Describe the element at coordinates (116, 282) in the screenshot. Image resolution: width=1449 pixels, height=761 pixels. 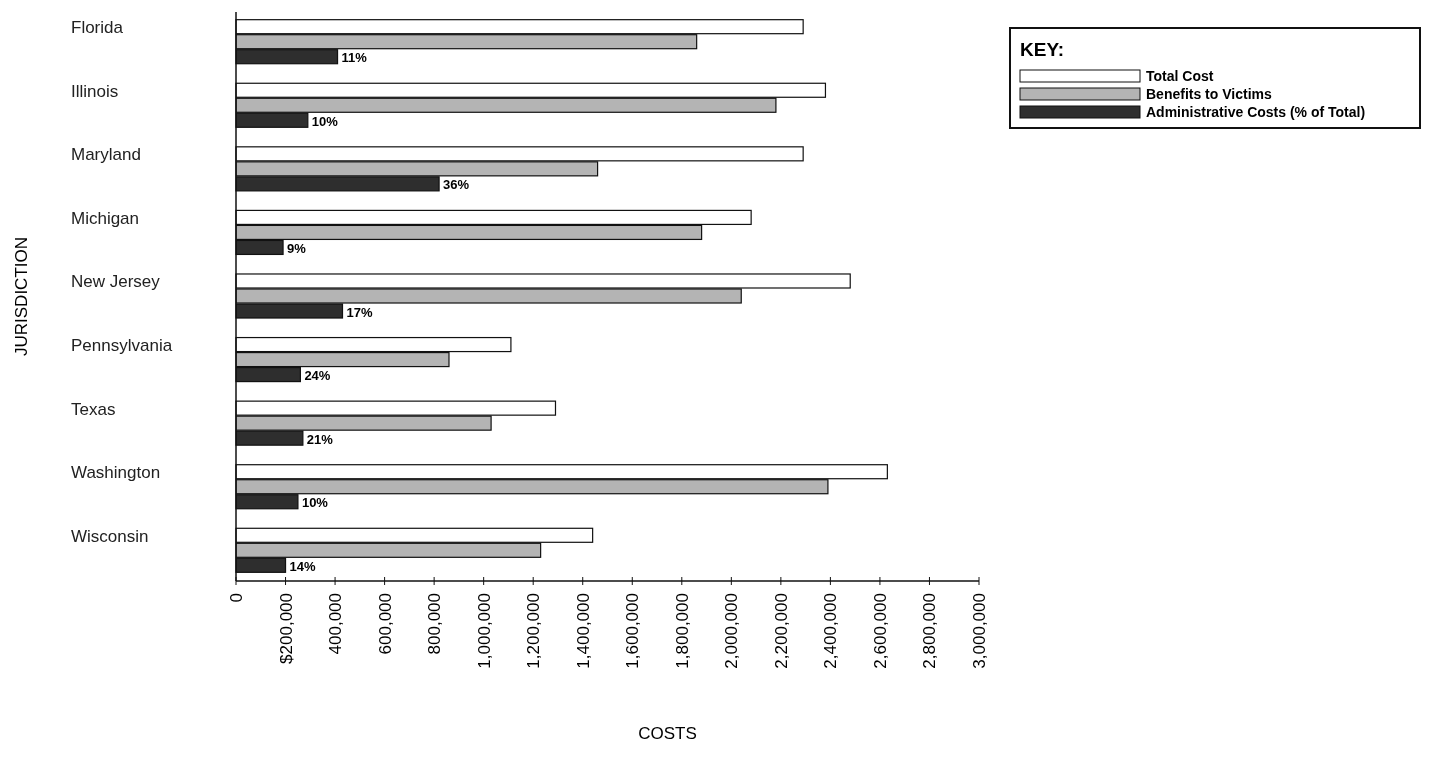
I see `y-tick-label: New Jersey` at that location.